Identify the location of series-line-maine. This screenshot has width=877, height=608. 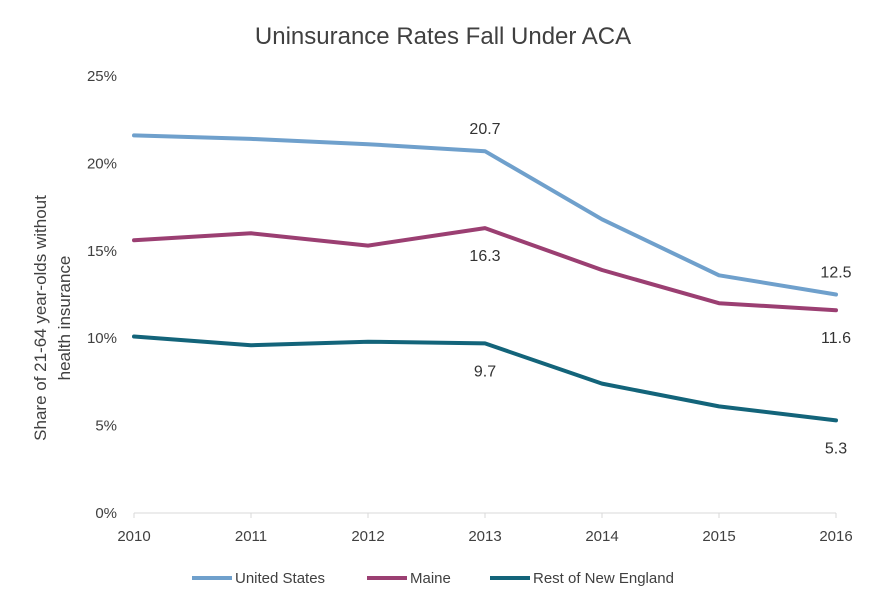
(485, 269).